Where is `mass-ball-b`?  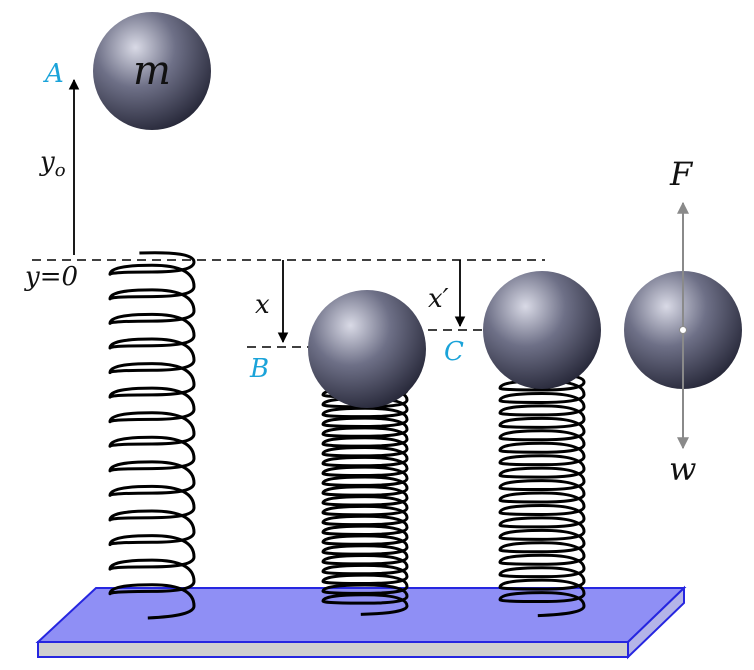 mass-ball-b is located at coordinates (367, 349).